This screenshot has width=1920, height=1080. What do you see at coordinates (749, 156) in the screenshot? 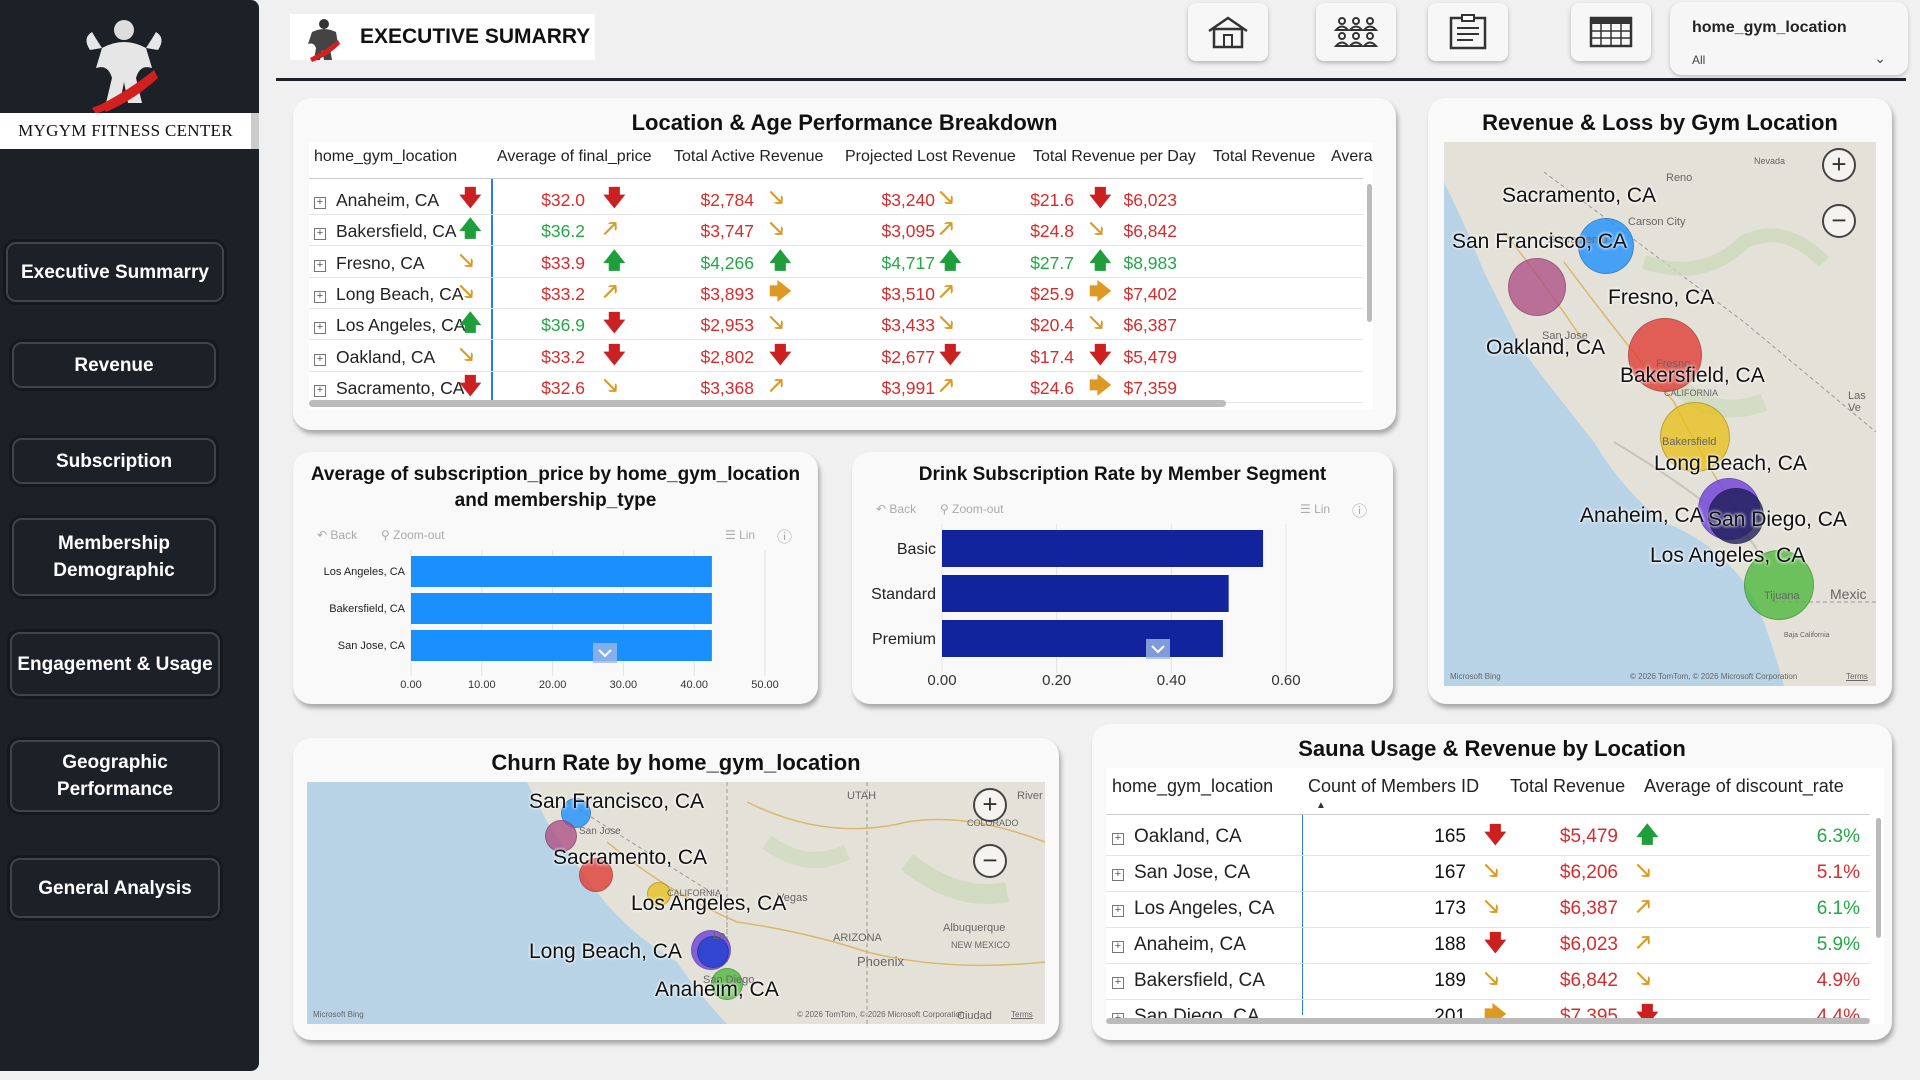
I see `column-header: Total Active Revenue` at bounding box center [749, 156].